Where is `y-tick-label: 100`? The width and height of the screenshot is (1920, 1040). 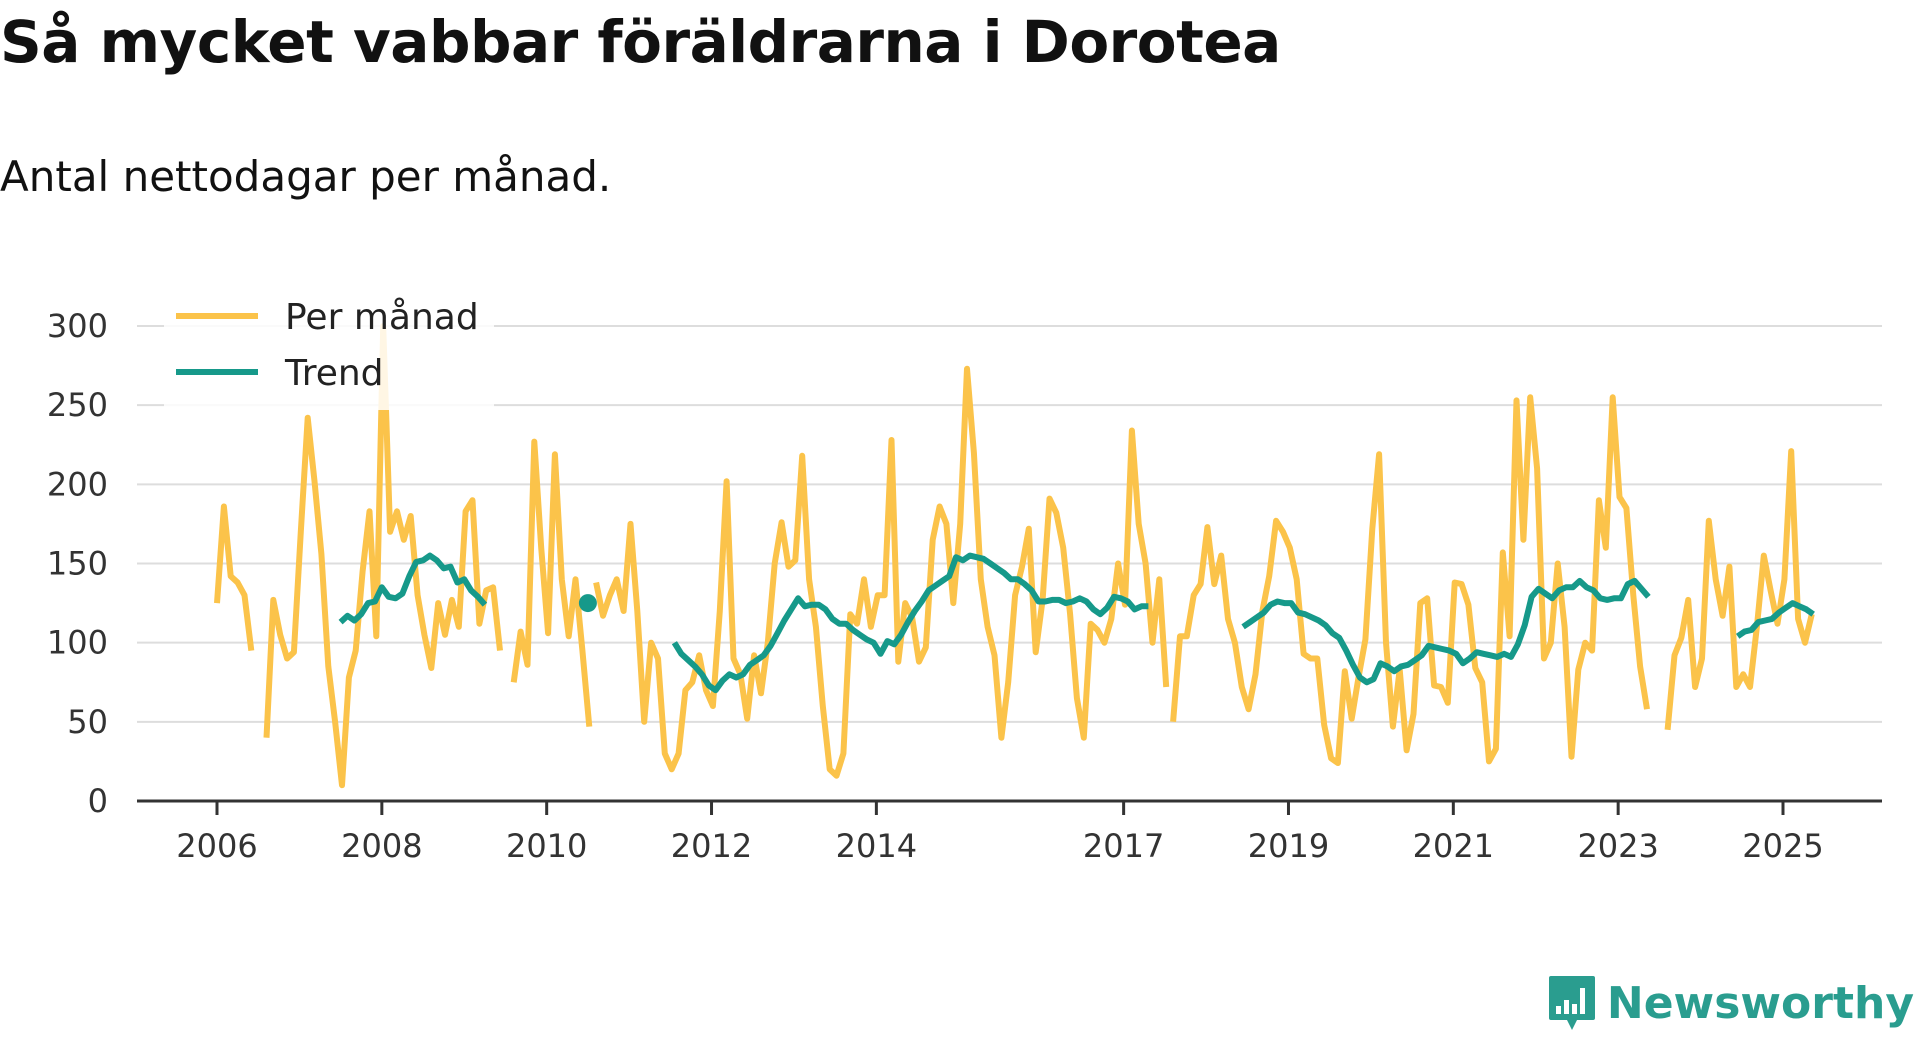
y-tick-label: 100 is located at coordinates (77, 643).